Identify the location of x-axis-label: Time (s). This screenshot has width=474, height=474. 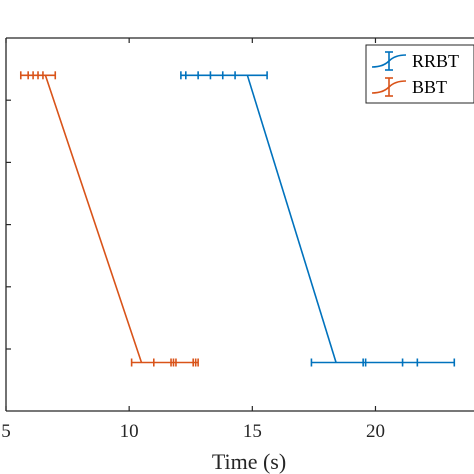
(249, 461).